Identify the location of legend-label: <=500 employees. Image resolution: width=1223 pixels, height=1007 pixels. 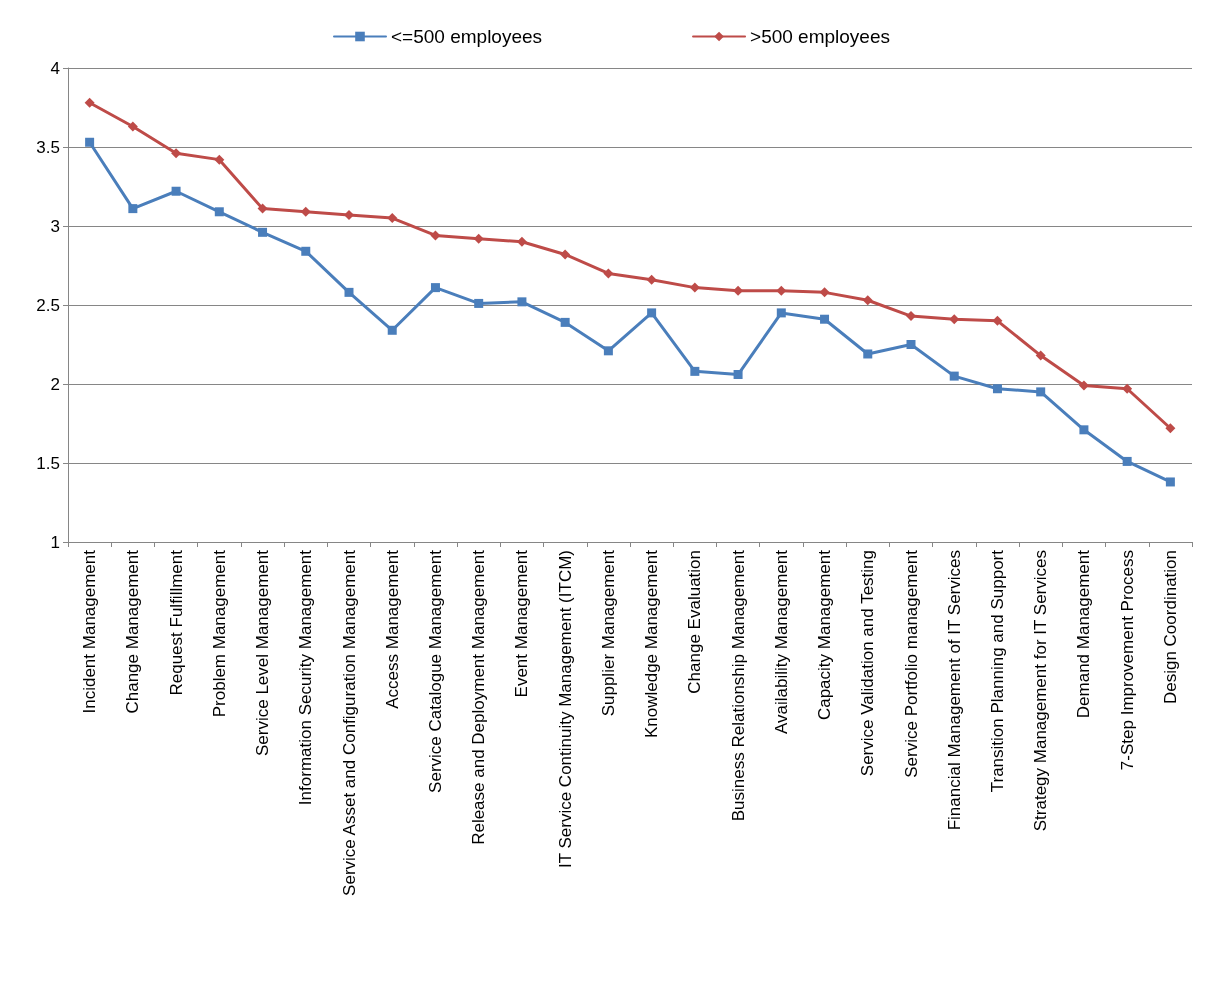
(466, 36).